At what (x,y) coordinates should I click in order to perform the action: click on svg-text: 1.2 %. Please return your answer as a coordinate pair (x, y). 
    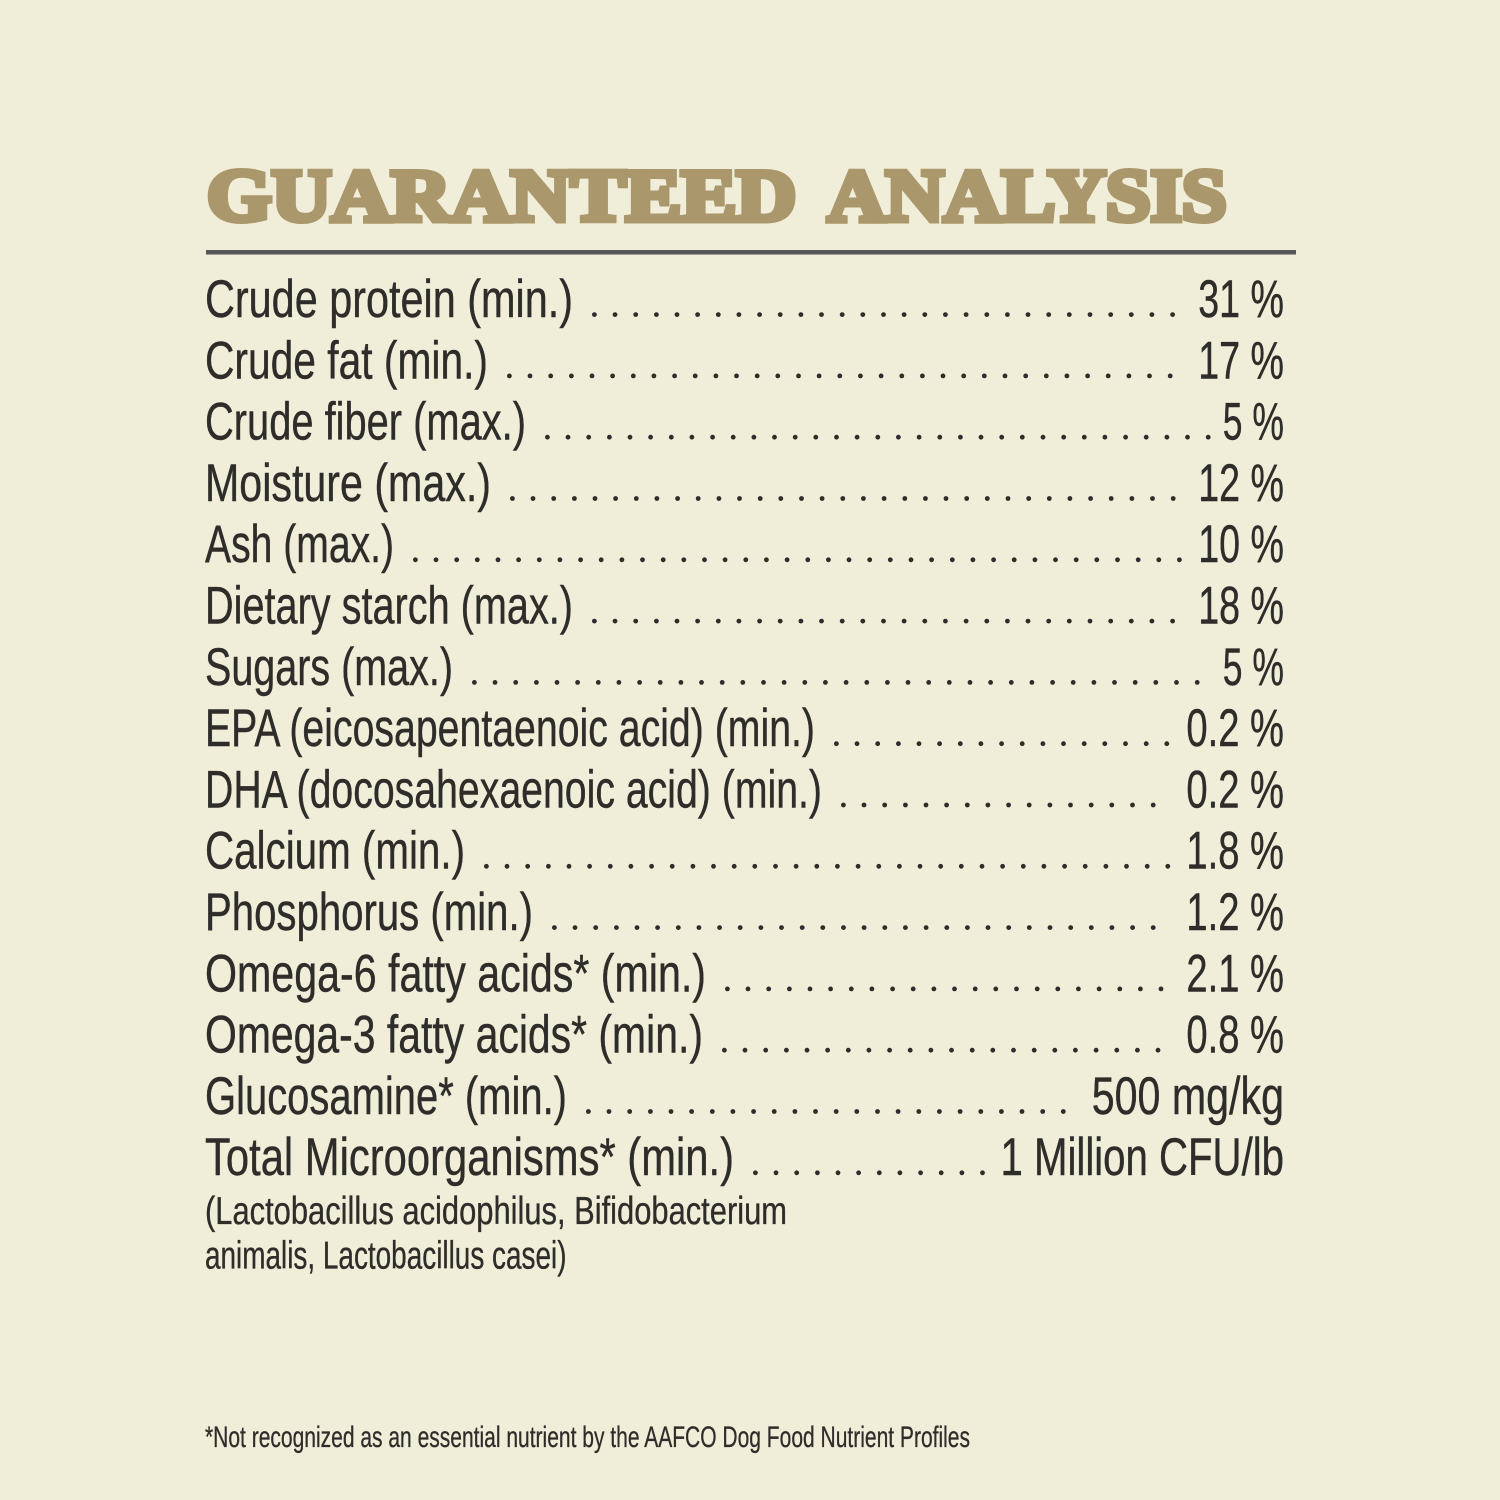
    Looking at the image, I should click on (1235, 912).